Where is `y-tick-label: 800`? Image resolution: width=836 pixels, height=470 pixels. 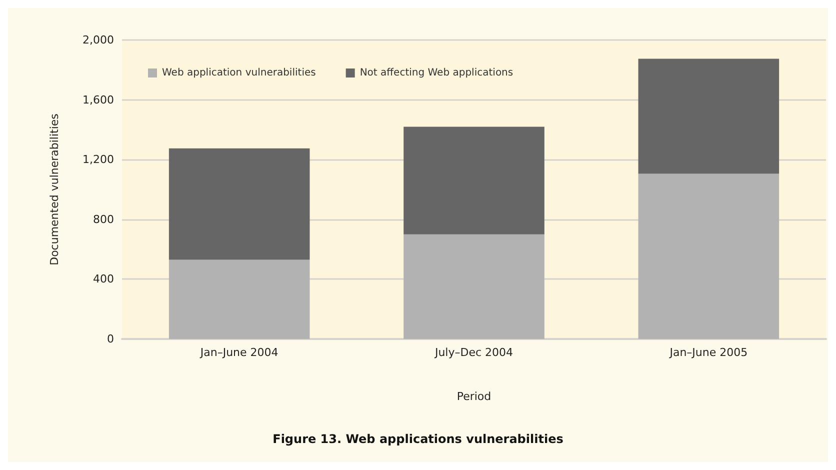
y-tick-label: 800 is located at coordinates (103, 219).